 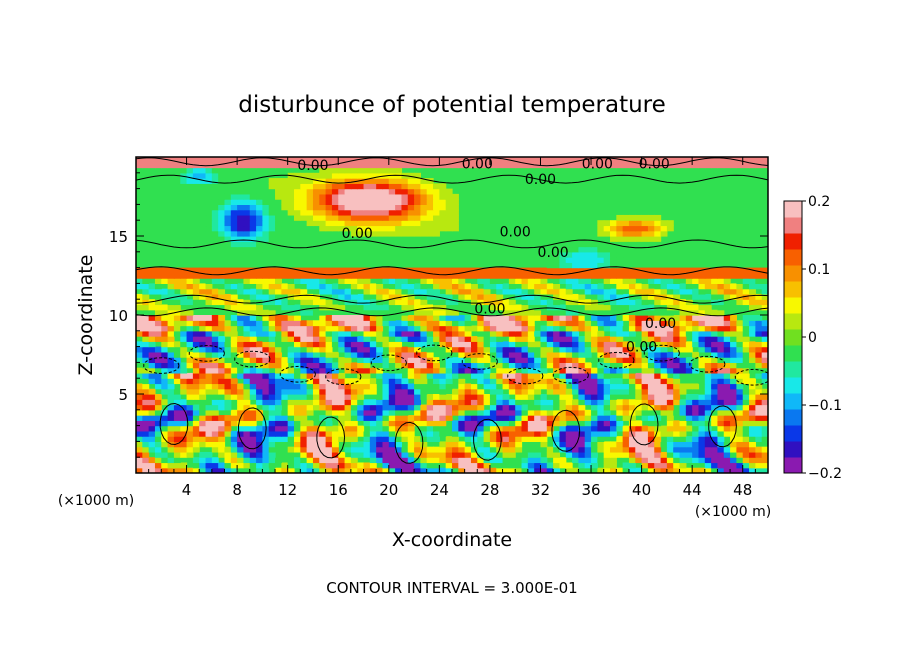 I want to click on x-tick-label: 28, so click(x=489, y=490).